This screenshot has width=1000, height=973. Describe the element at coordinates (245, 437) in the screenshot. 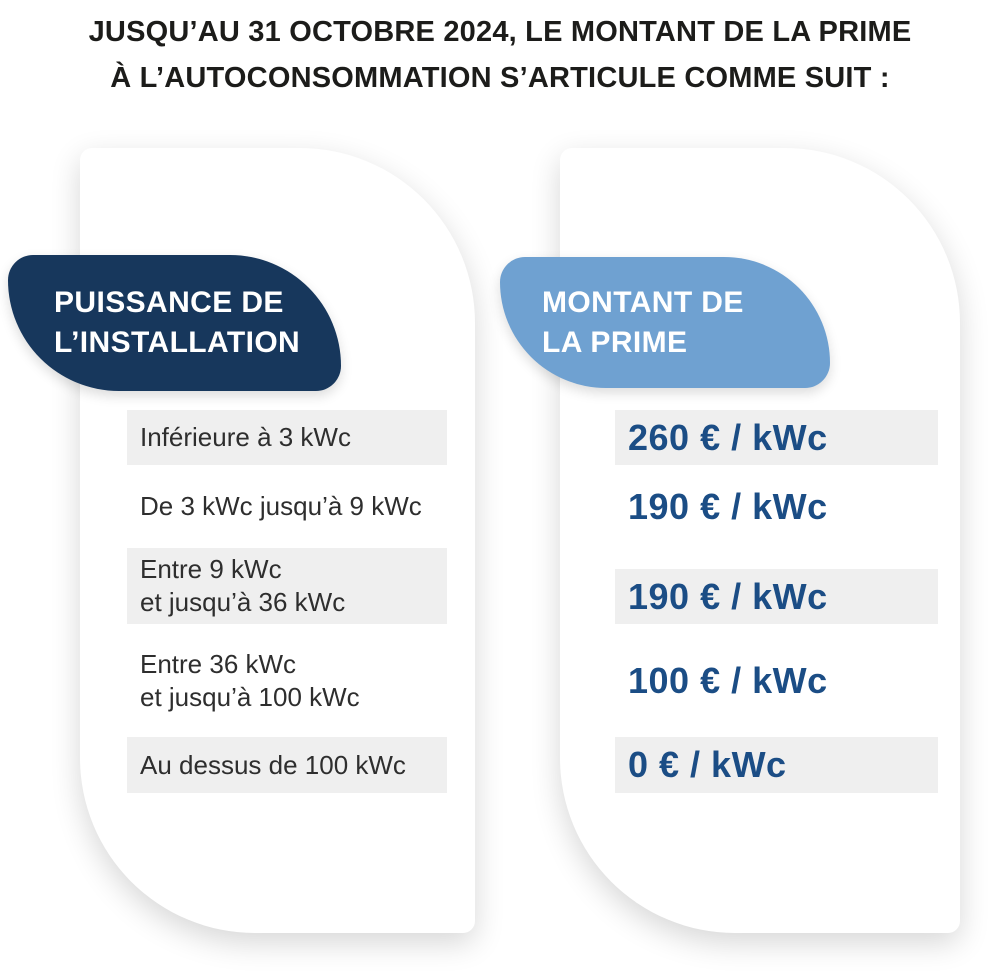

I see `power-row-text: Inférieure à 3 kWc` at that location.